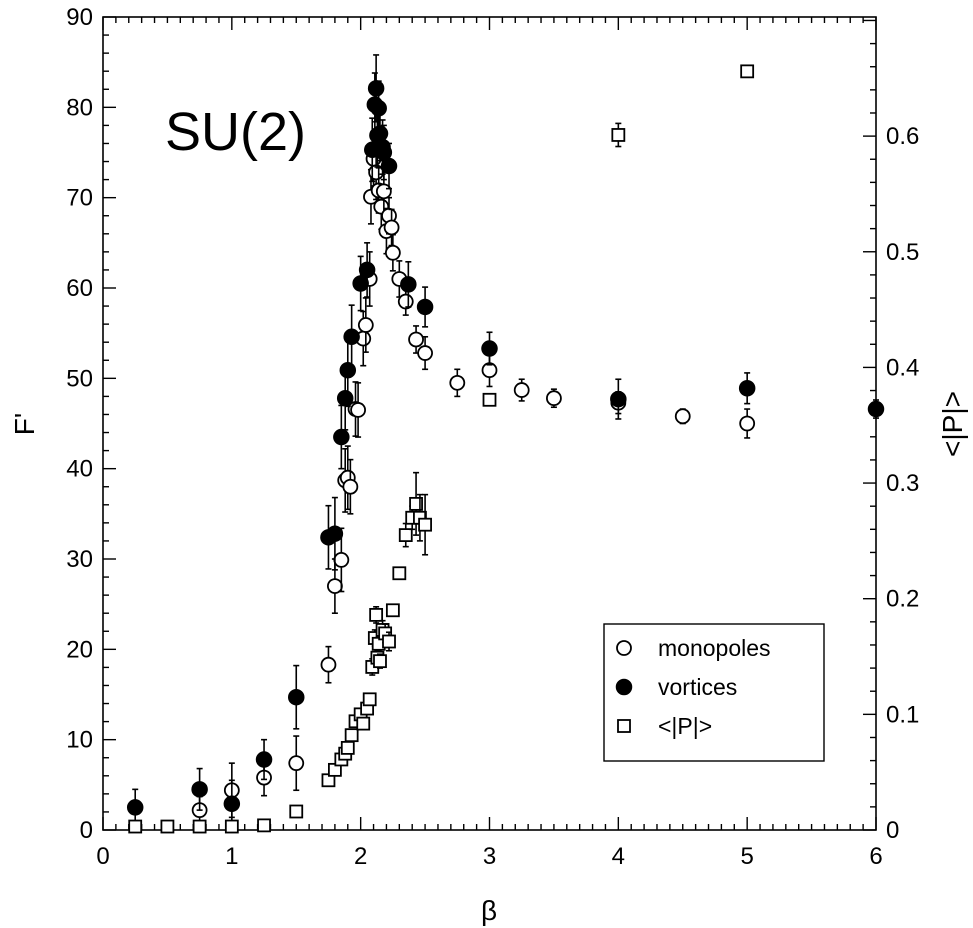 The height and width of the screenshot is (928, 973). What do you see at coordinates (79, 378) in the screenshot?
I see `y-tick-label: 50` at bounding box center [79, 378].